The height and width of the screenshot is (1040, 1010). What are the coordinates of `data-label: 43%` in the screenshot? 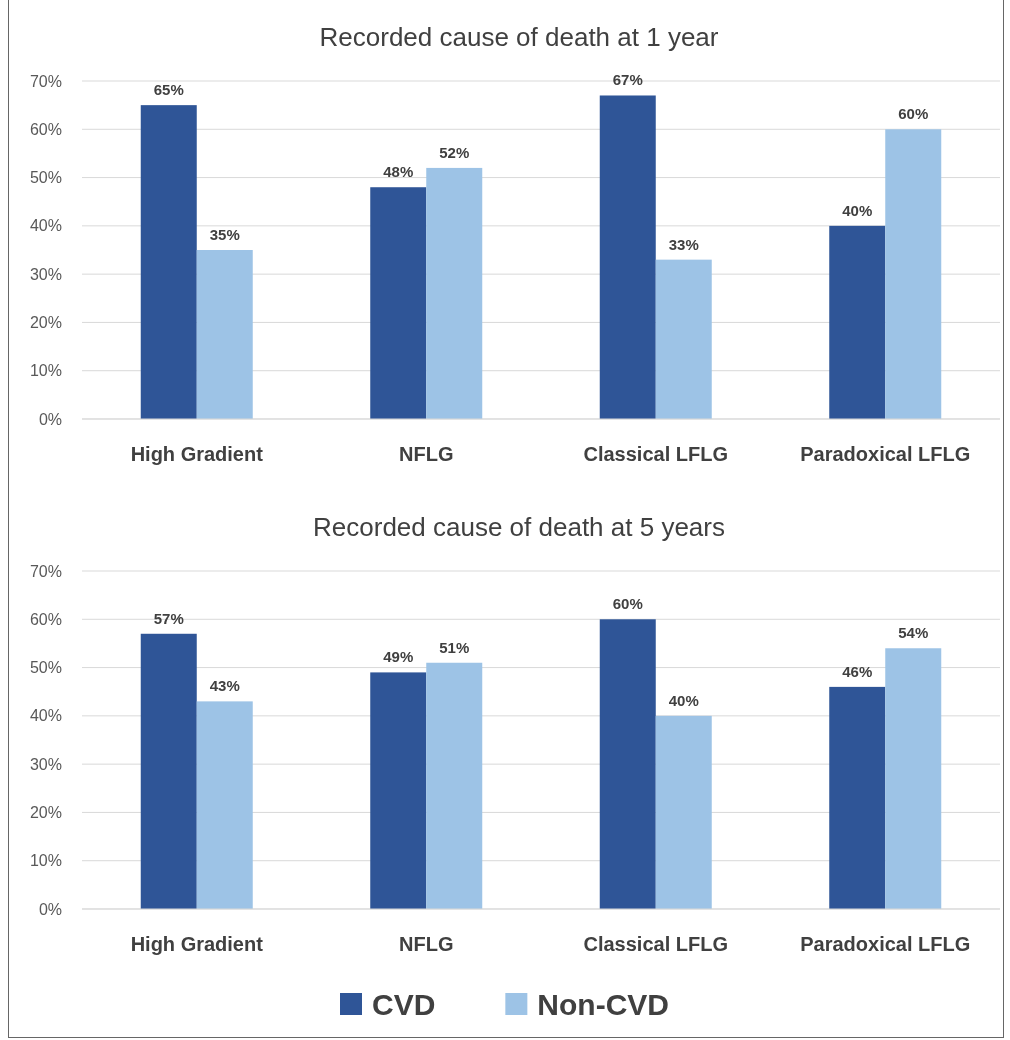 It's located at (224, 686).